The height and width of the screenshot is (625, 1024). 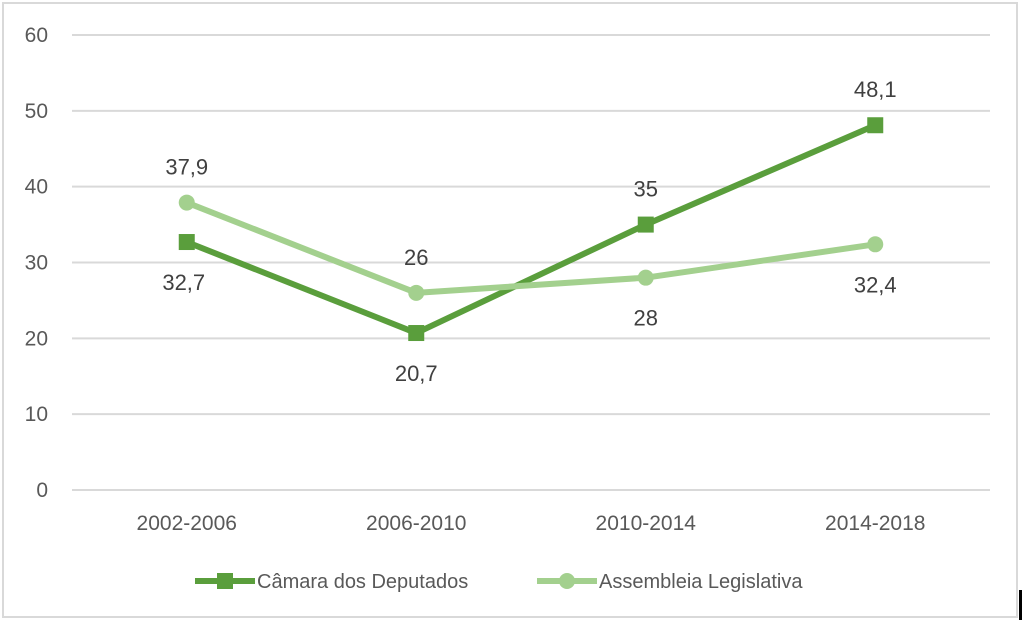 I want to click on data-label: 37,9, so click(x=186, y=167).